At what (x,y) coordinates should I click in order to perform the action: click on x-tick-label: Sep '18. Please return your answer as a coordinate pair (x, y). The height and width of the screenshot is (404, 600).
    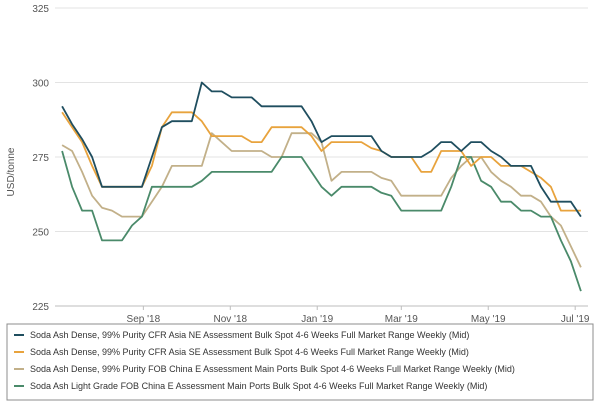
    Looking at the image, I should click on (144, 319).